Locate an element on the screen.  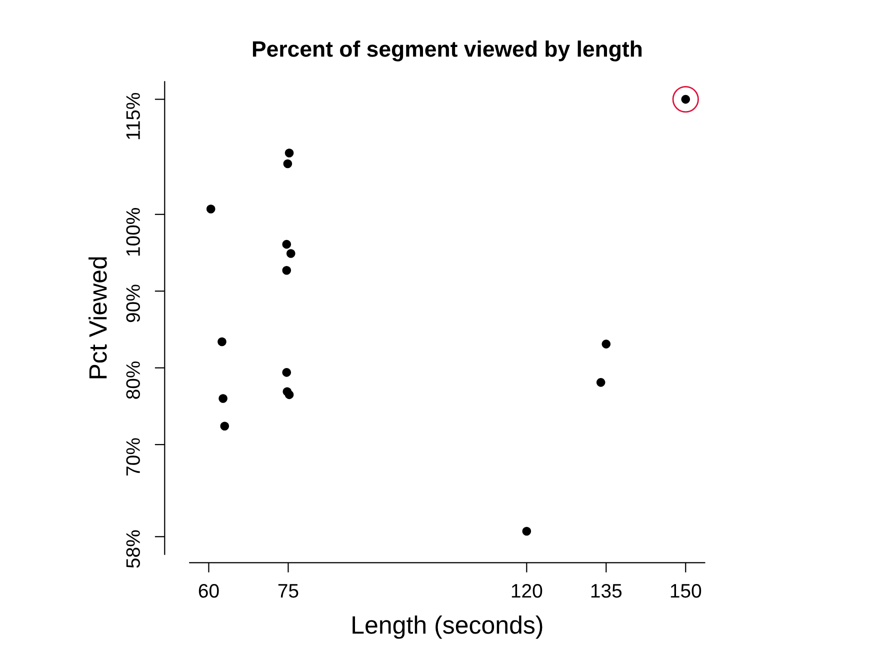
x-tick-label: 60 is located at coordinates (208, 591).